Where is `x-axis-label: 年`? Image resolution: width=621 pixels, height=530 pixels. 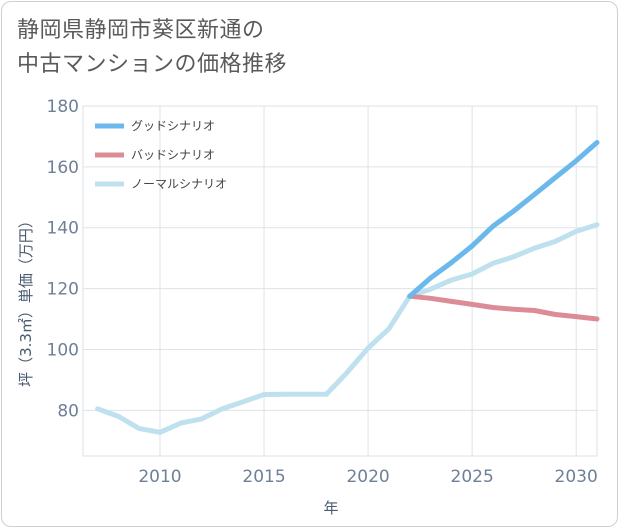
x-axis-label: 年 is located at coordinates (330, 508).